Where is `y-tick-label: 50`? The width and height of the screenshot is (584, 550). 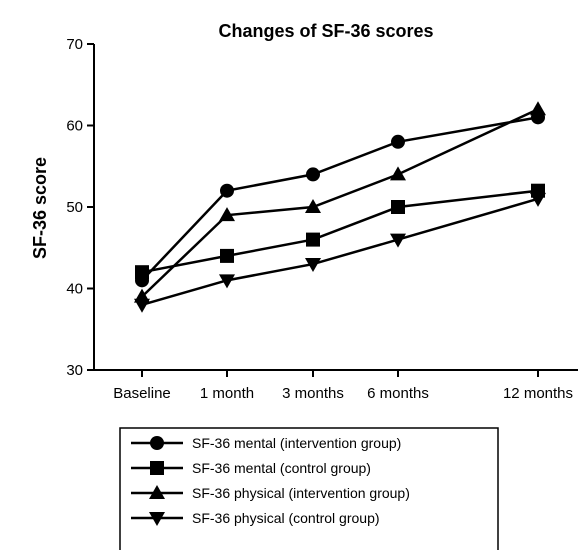 y-tick-label: 50 is located at coordinates (74, 207).